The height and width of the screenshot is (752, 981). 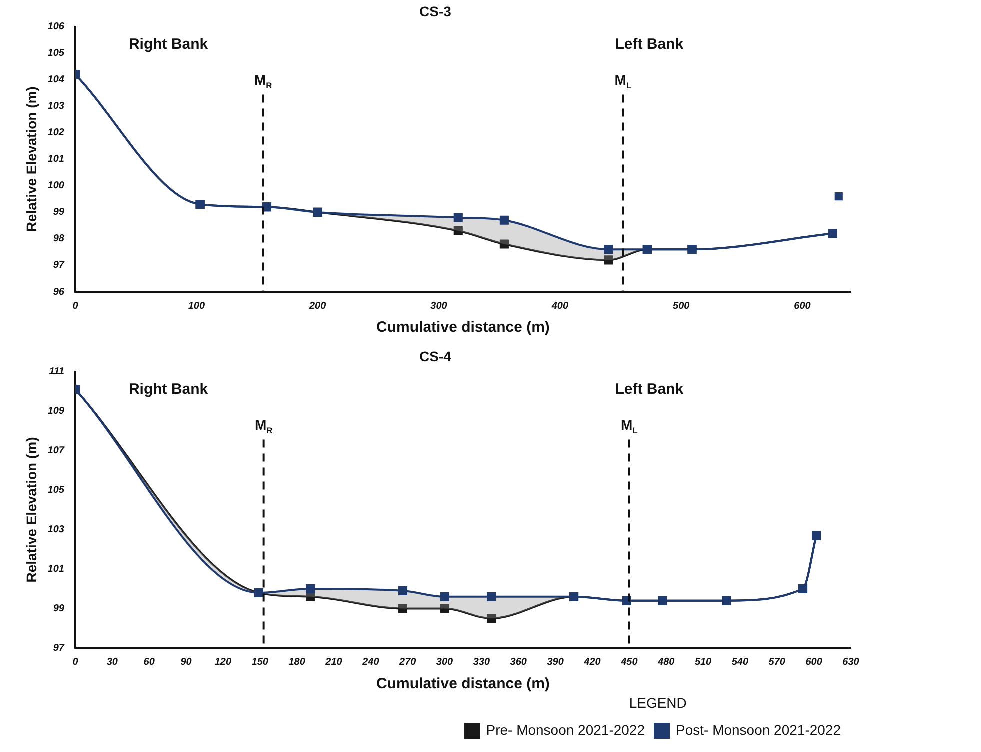 What do you see at coordinates (197, 306) in the screenshot?
I see `x-tick-label: 100` at bounding box center [197, 306].